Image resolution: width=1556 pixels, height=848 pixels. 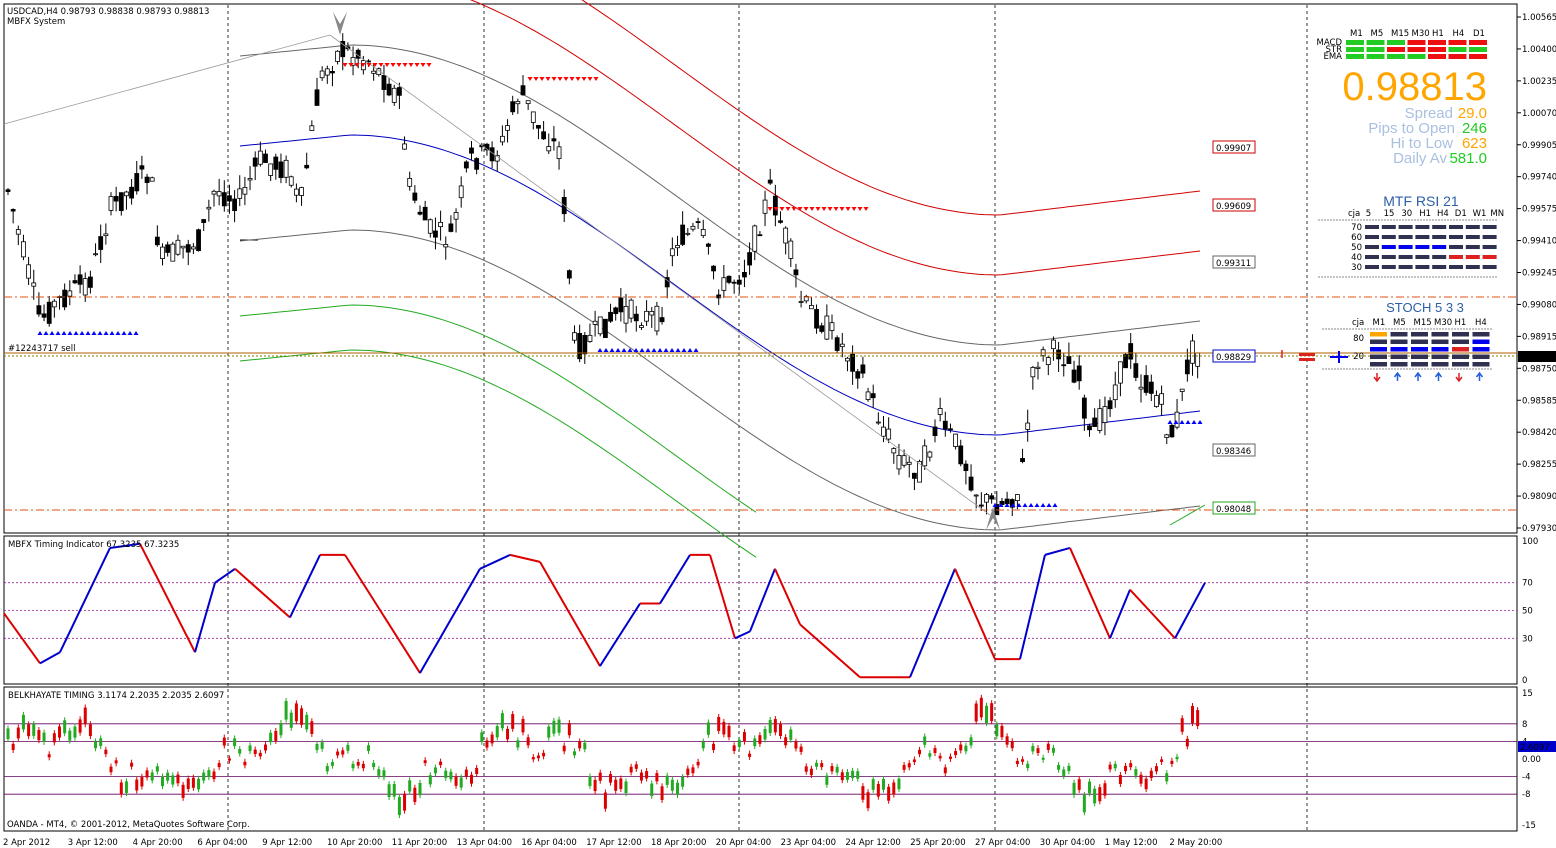 What do you see at coordinates (1356, 248) in the screenshot?
I see `rsi-level-label: 50` at bounding box center [1356, 248].